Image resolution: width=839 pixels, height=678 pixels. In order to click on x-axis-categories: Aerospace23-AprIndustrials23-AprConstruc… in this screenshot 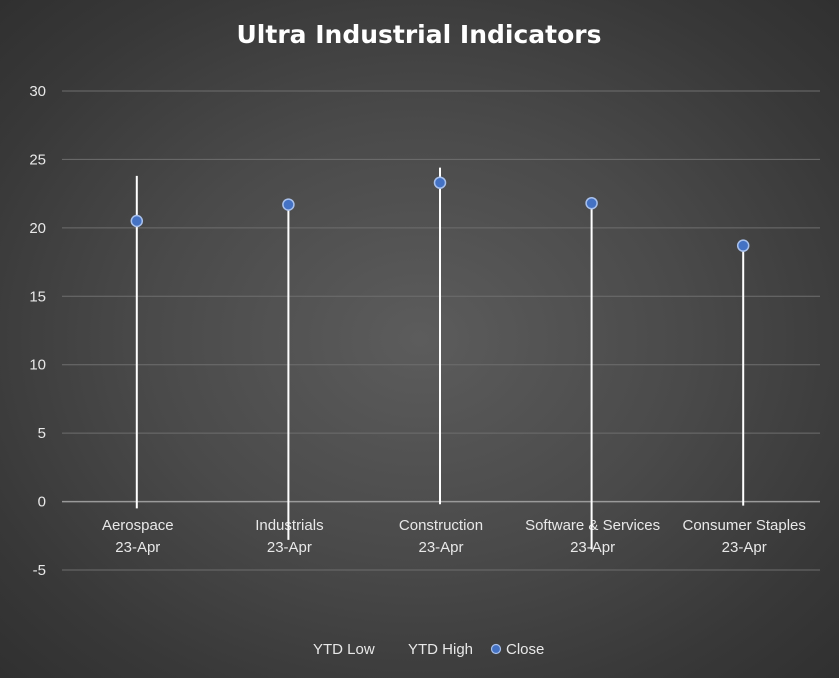, I will do `click(454, 536)`.